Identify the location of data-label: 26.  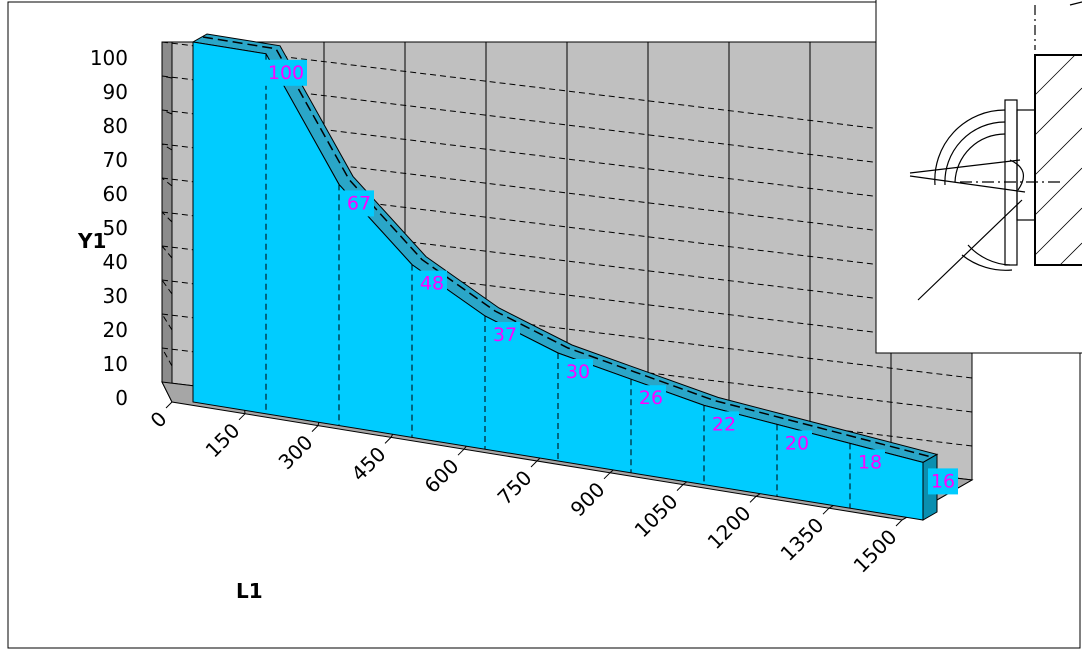
(651, 398).